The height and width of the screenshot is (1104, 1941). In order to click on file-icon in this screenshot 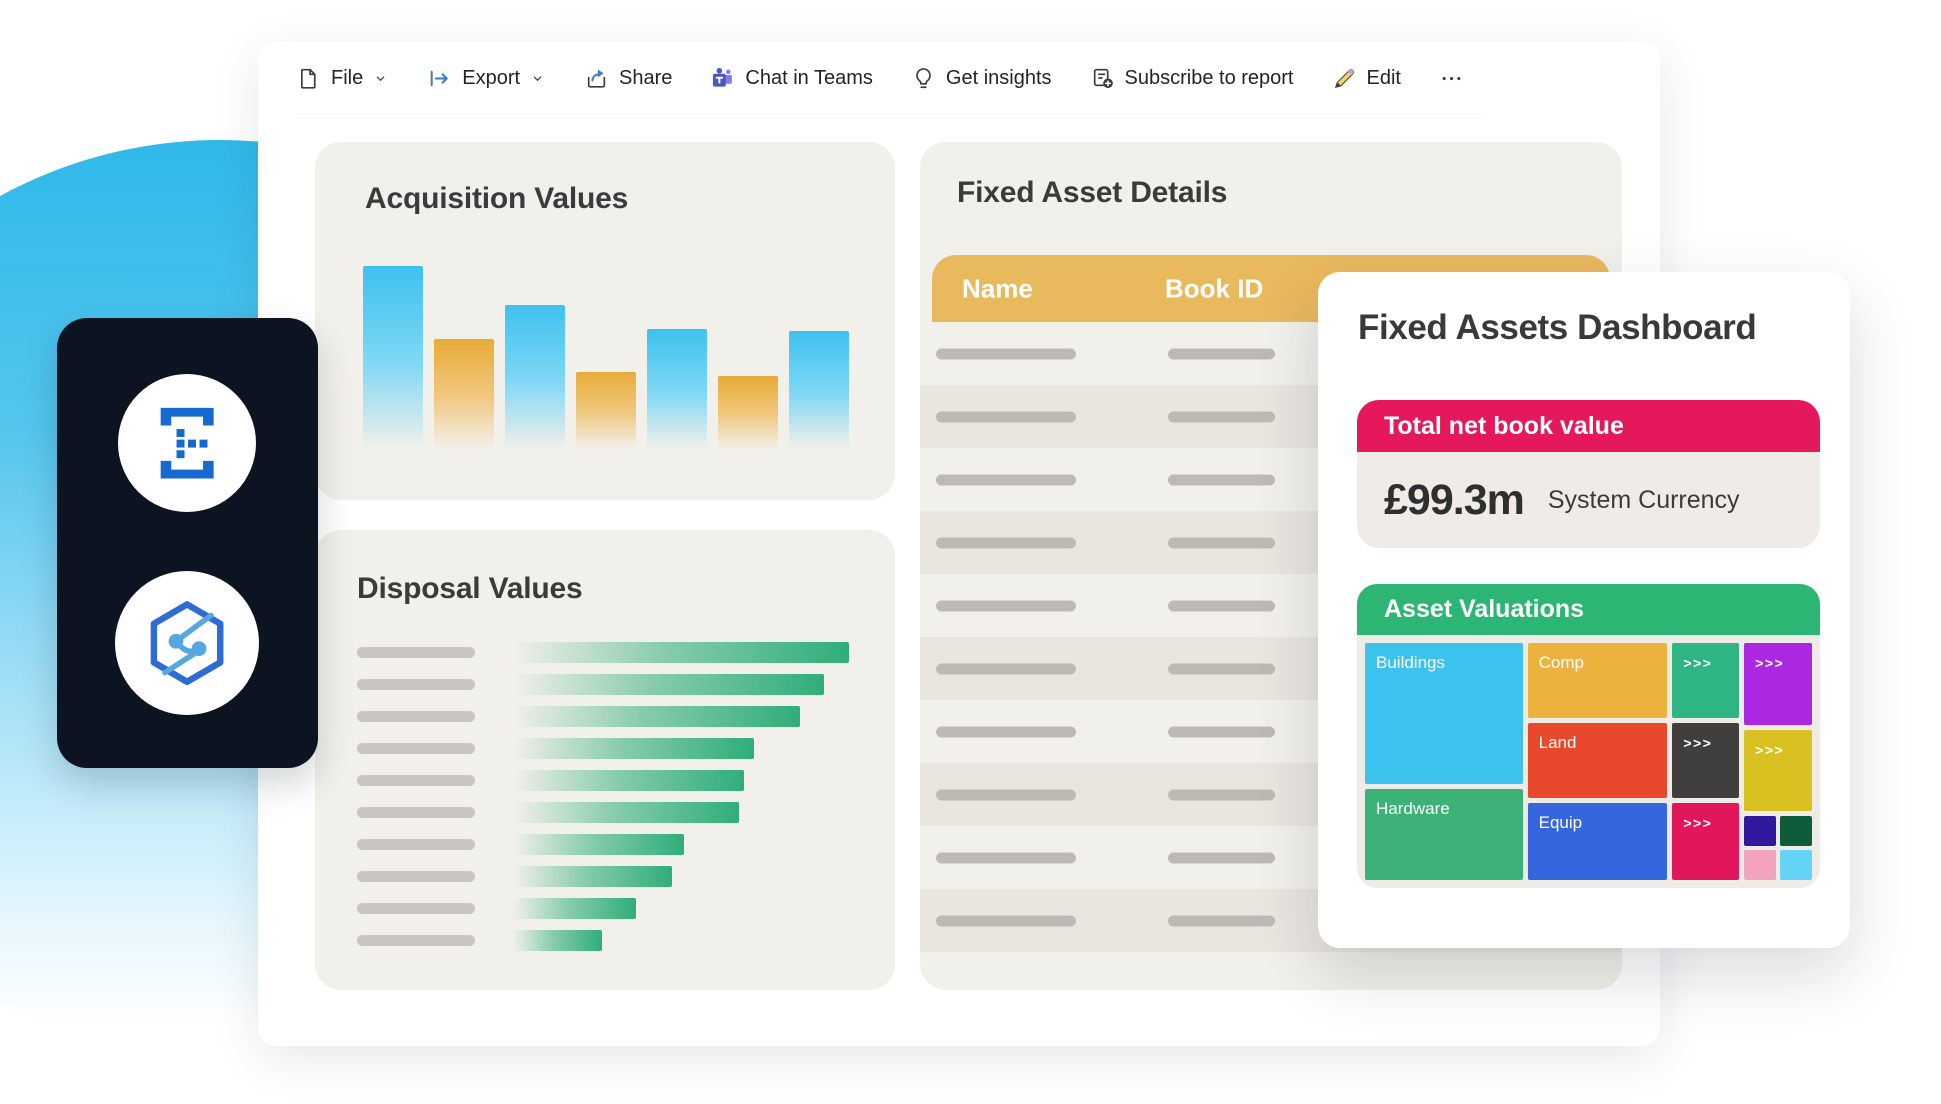, I will do `click(308, 78)`.